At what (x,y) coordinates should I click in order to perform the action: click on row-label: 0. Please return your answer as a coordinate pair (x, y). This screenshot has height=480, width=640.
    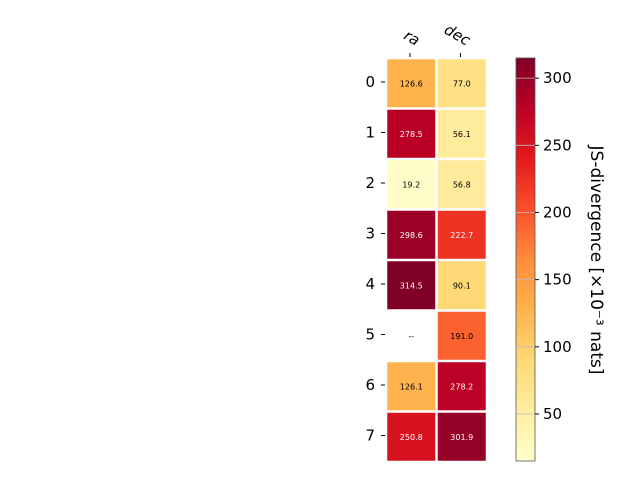
    Looking at the image, I should click on (370, 82).